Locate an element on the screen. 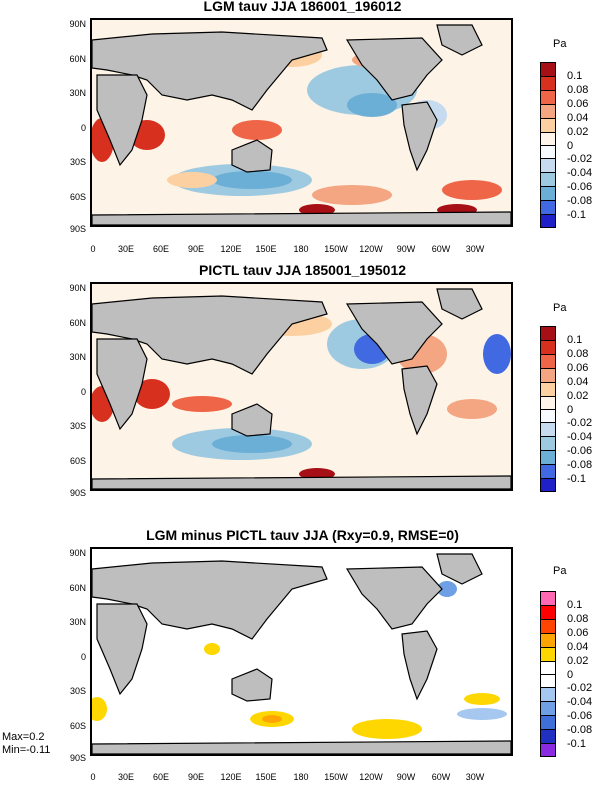 This screenshot has height=789, width=593. colorbar-label: 0.02 is located at coordinates (578, 661).